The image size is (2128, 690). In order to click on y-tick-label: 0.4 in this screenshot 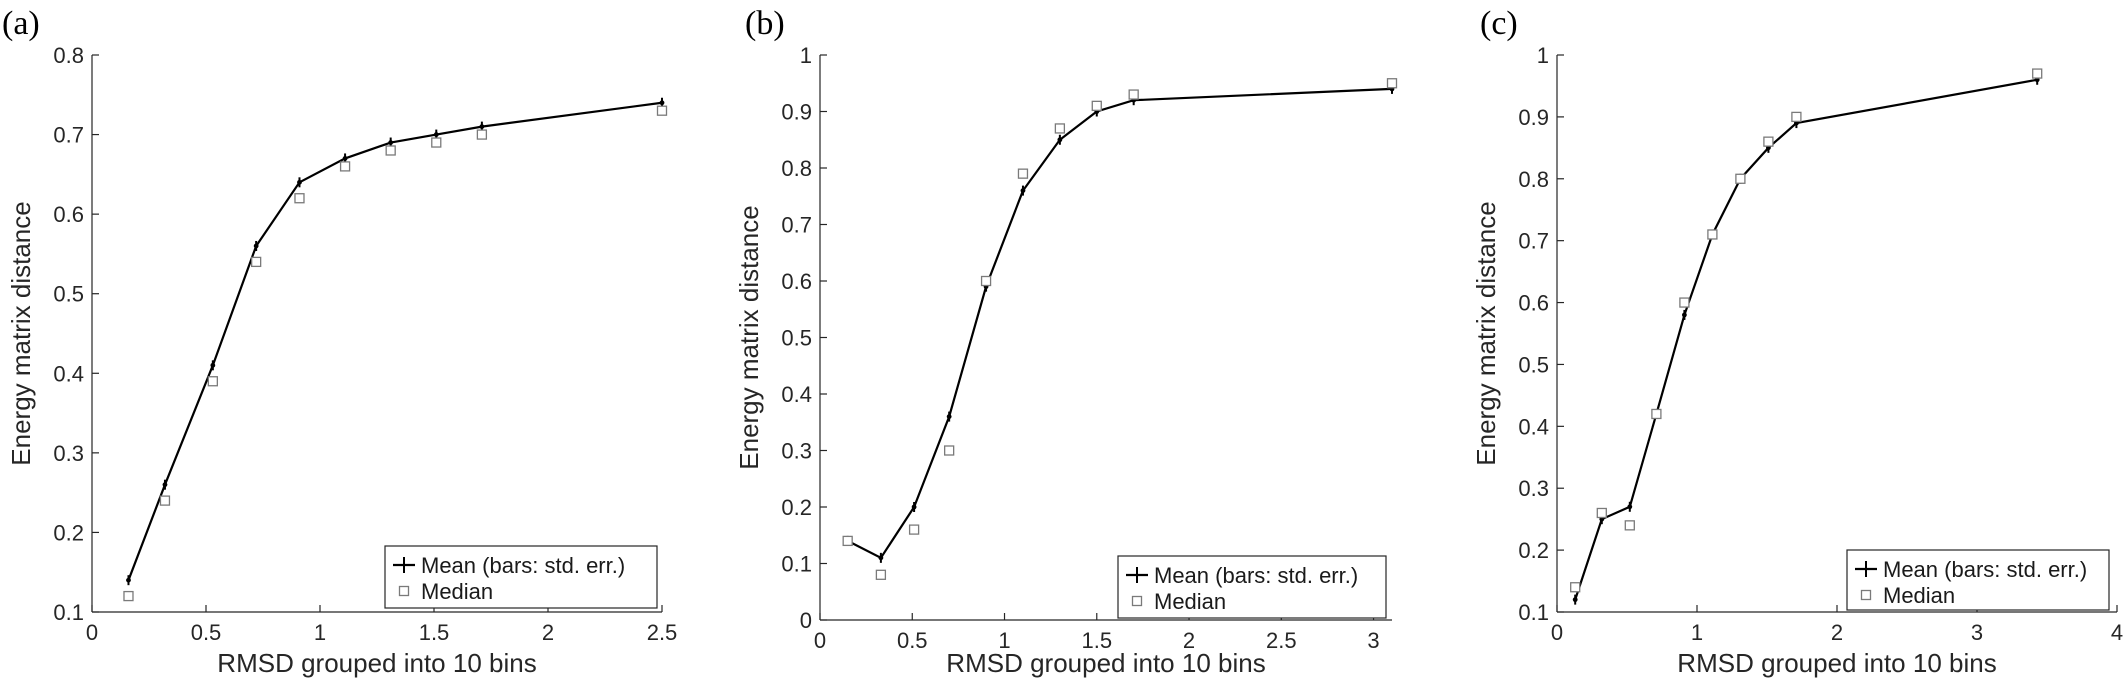, I will do `click(1533, 426)`.